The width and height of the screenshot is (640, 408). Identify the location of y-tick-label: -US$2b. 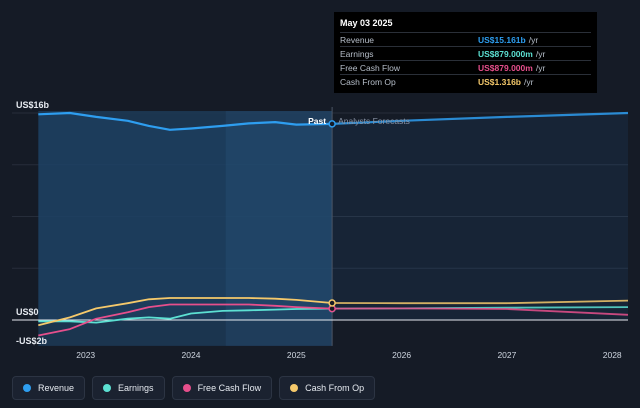
(32, 341).